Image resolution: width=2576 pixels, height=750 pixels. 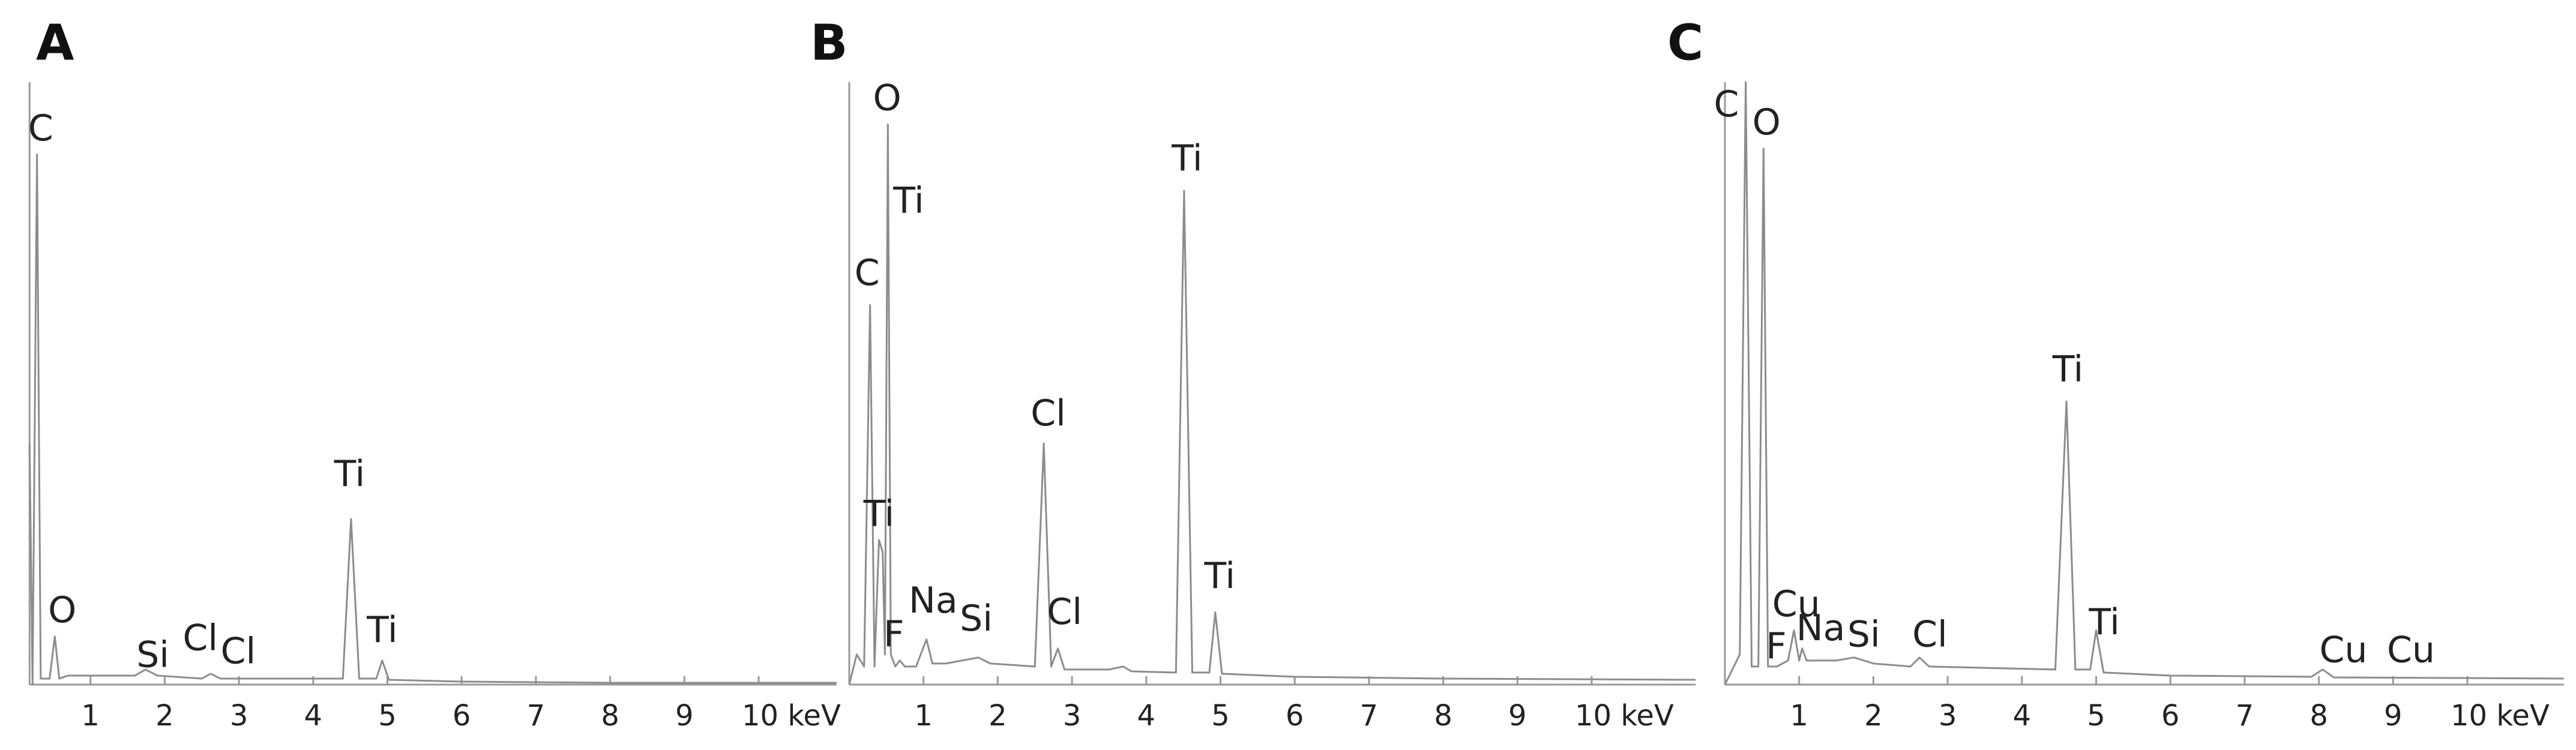 I want to click on panel-label: B, so click(x=829, y=43).